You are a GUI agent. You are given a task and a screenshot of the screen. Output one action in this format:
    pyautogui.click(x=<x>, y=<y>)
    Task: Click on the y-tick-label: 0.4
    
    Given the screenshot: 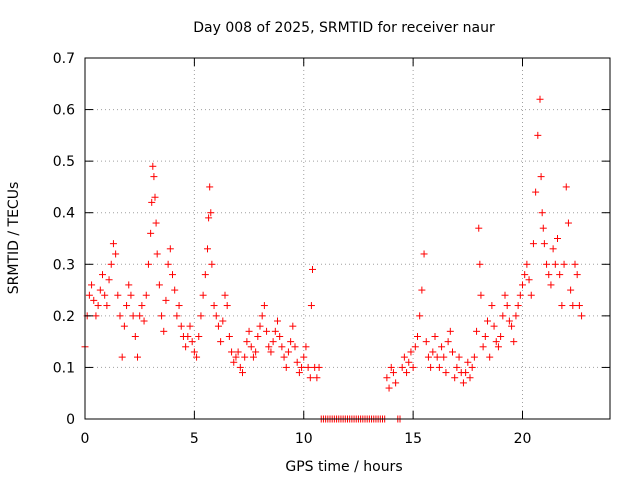 What is the action you would take?
    pyautogui.click(x=64, y=214)
    